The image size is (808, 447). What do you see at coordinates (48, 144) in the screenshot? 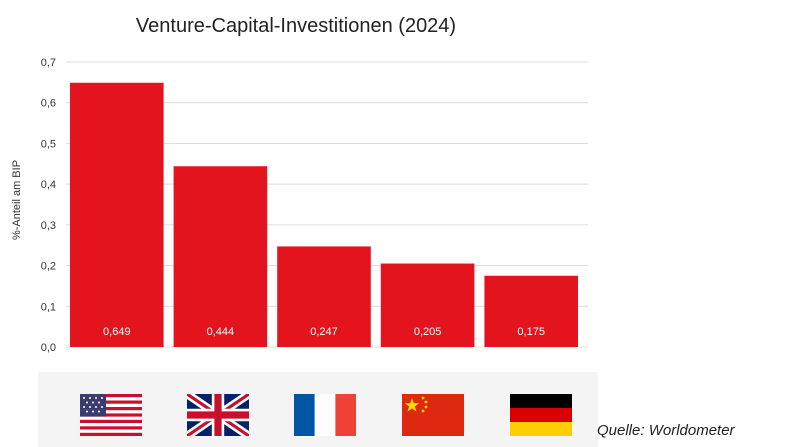
I see `y-tick-label: 0,5` at bounding box center [48, 144].